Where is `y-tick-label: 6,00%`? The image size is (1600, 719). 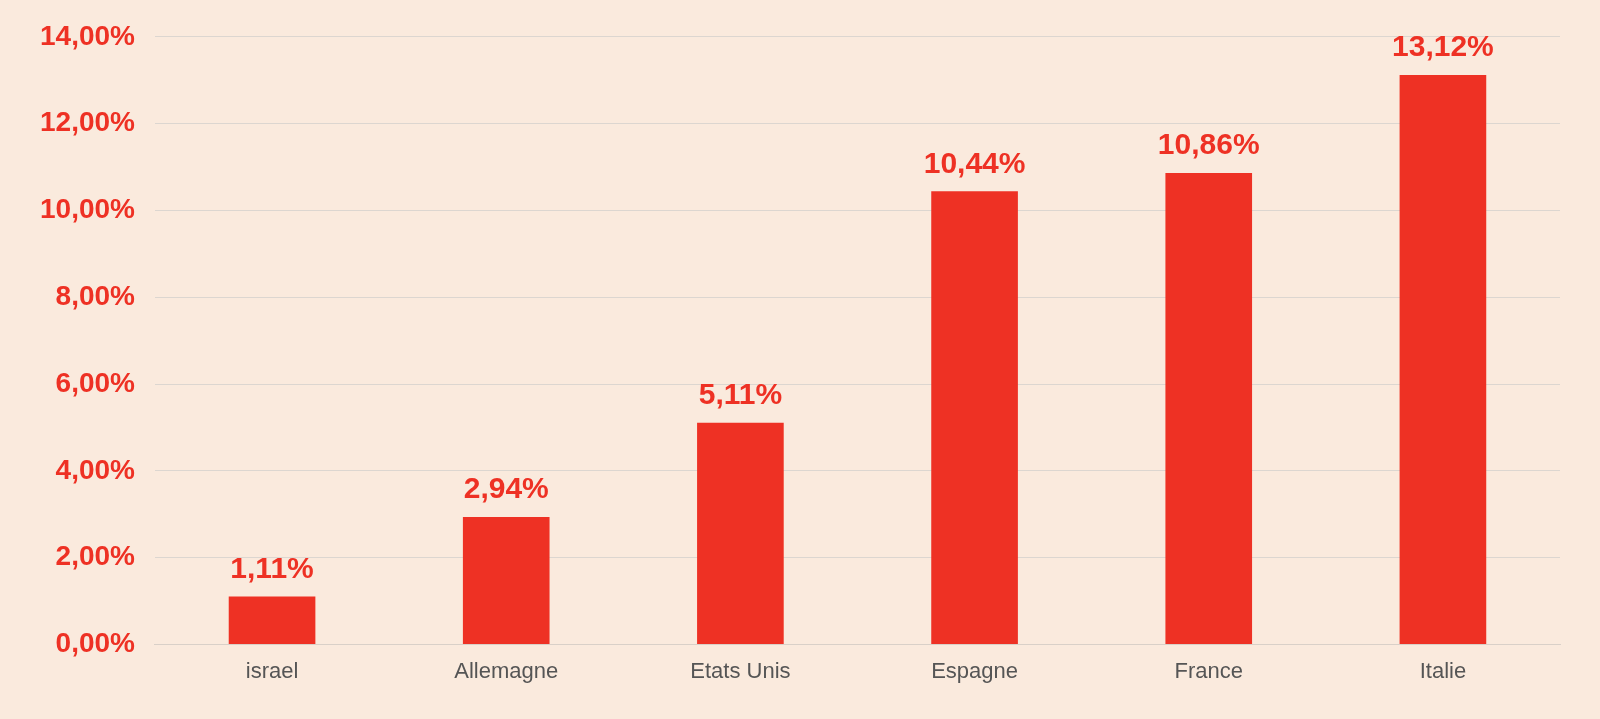
y-tick-label: 6,00% is located at coordinates (95, 382).